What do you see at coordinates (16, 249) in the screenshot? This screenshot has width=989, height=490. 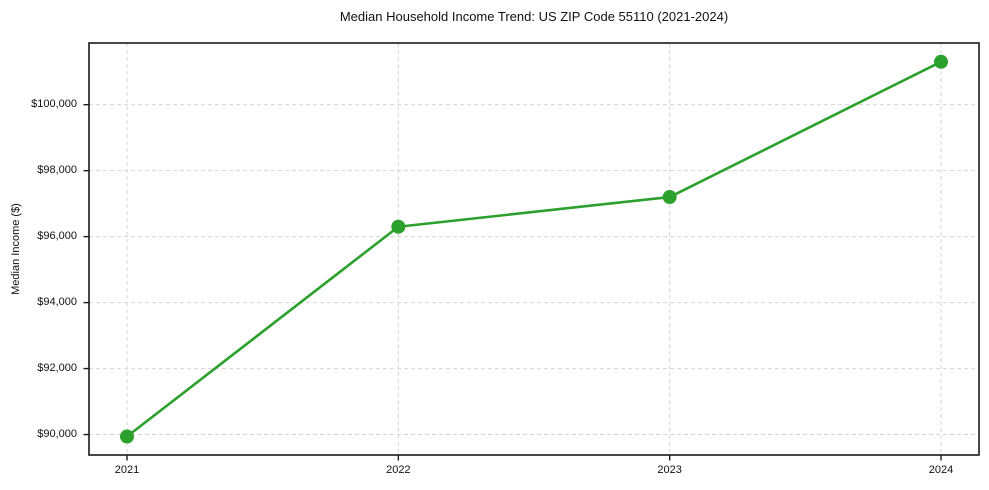 I see `y-axis-label: Median Income ($)` at bounding box center [16, 249].